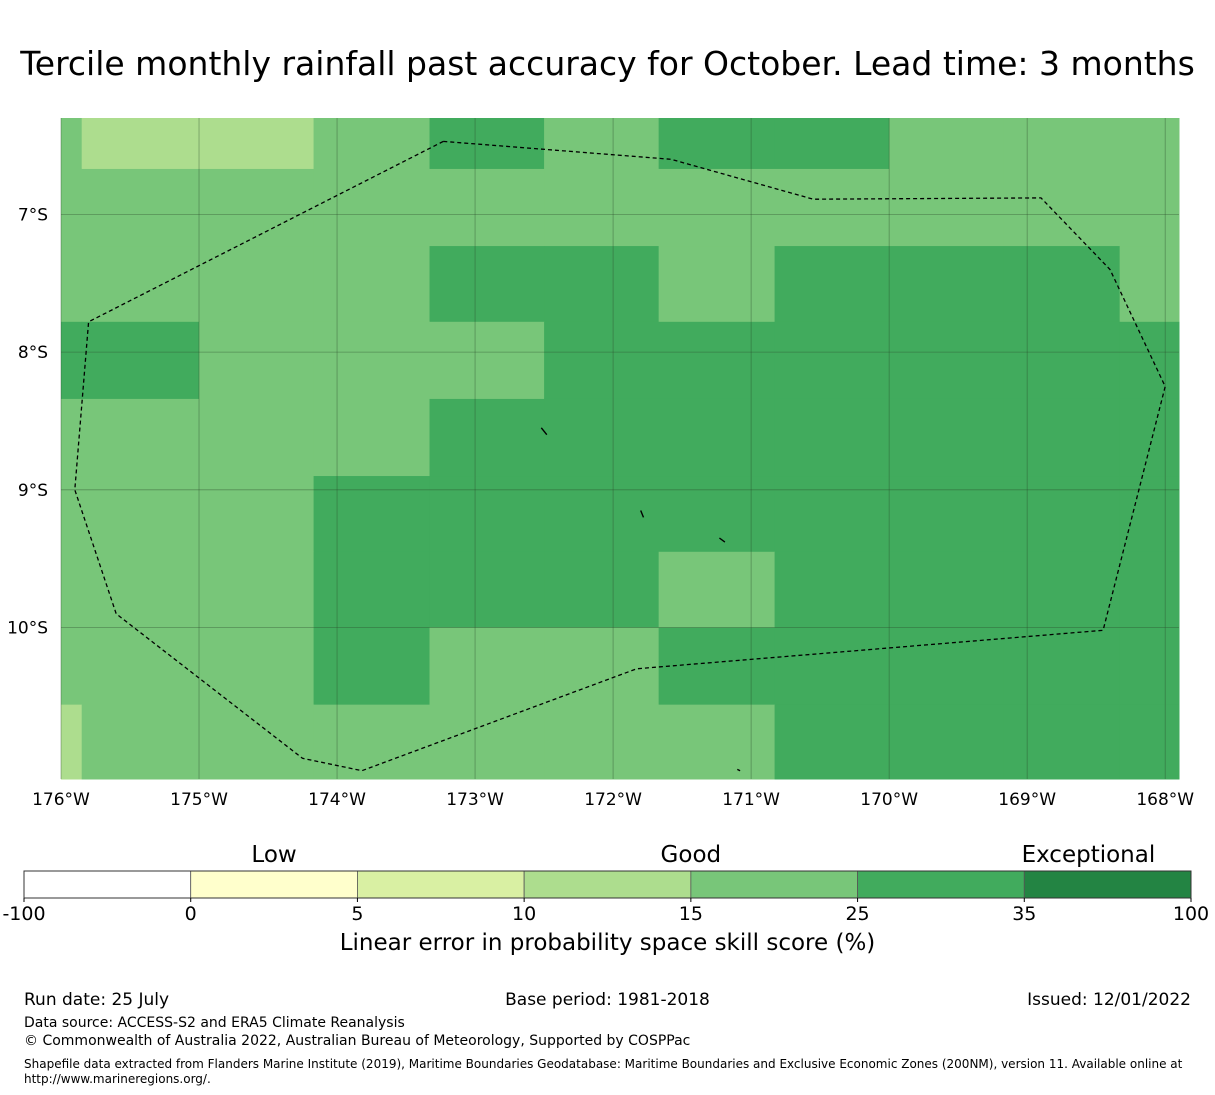  I want to click on issued-date: Issued: 12/01/2022, so click(1109, 1000).